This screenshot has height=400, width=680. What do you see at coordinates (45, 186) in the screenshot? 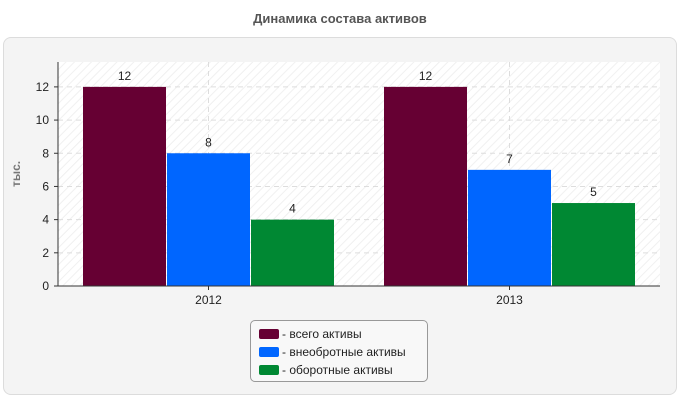
I see `y-tick-label: 6` at bounding box center [45, 186].